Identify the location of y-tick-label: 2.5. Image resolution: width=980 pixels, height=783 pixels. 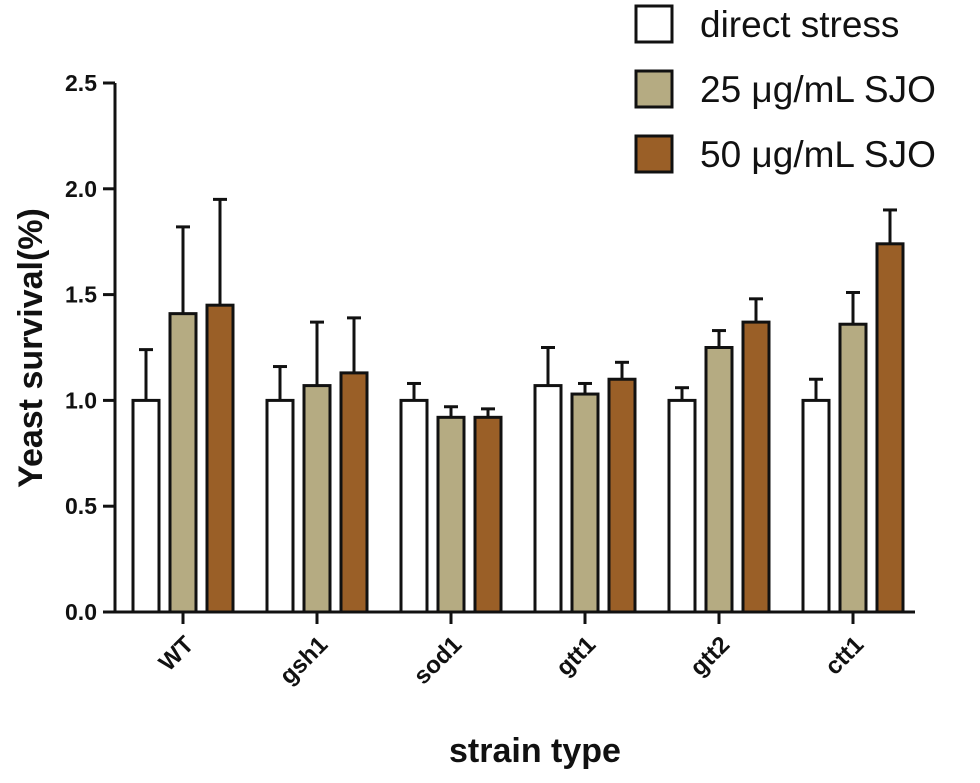
(81, 83).